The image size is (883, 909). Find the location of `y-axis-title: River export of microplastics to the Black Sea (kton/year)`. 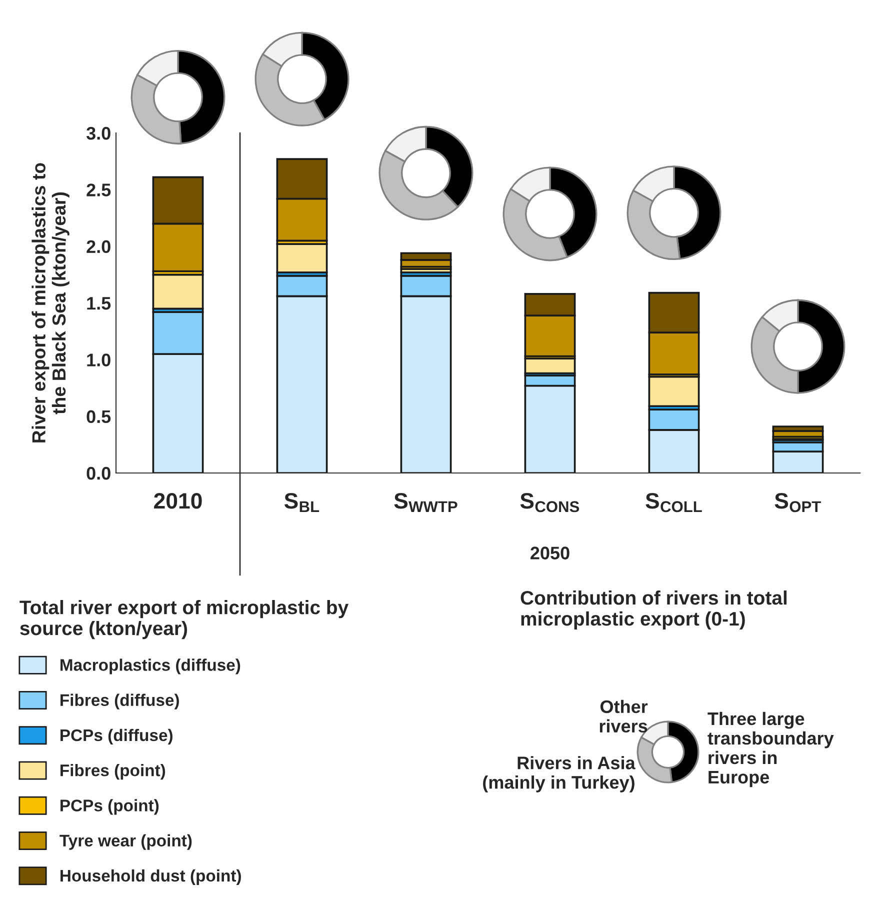

y-axis-title: River export of microplastics to the Black Sea (kton/year) is located at coordinates (51, 302).